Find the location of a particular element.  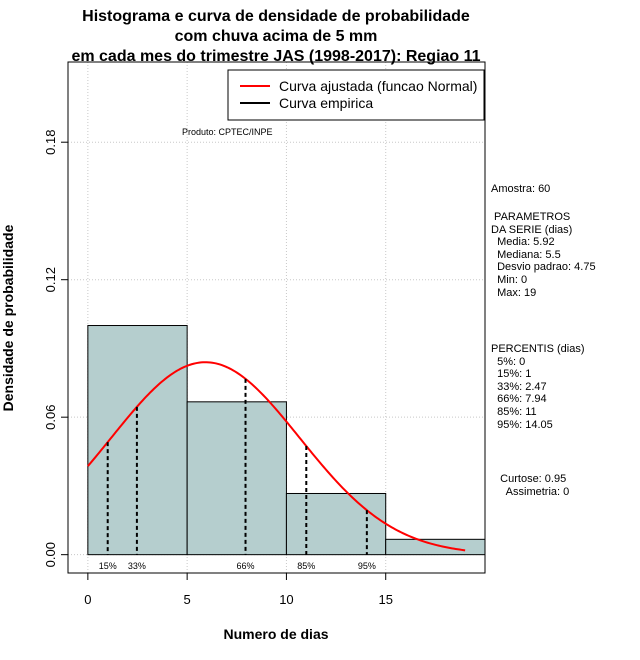

shape-stats: Curtose: 0.95 Assimetria: 0 is located at coordinates (530, 485).